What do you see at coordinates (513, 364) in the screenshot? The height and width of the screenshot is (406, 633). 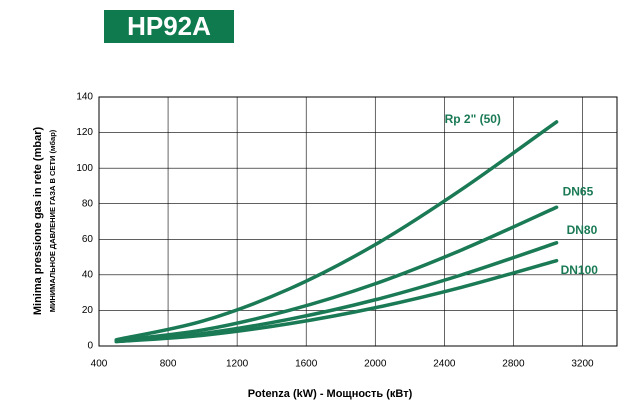 I see `x-tick-label: 2800` at bounding box center [513, 364].